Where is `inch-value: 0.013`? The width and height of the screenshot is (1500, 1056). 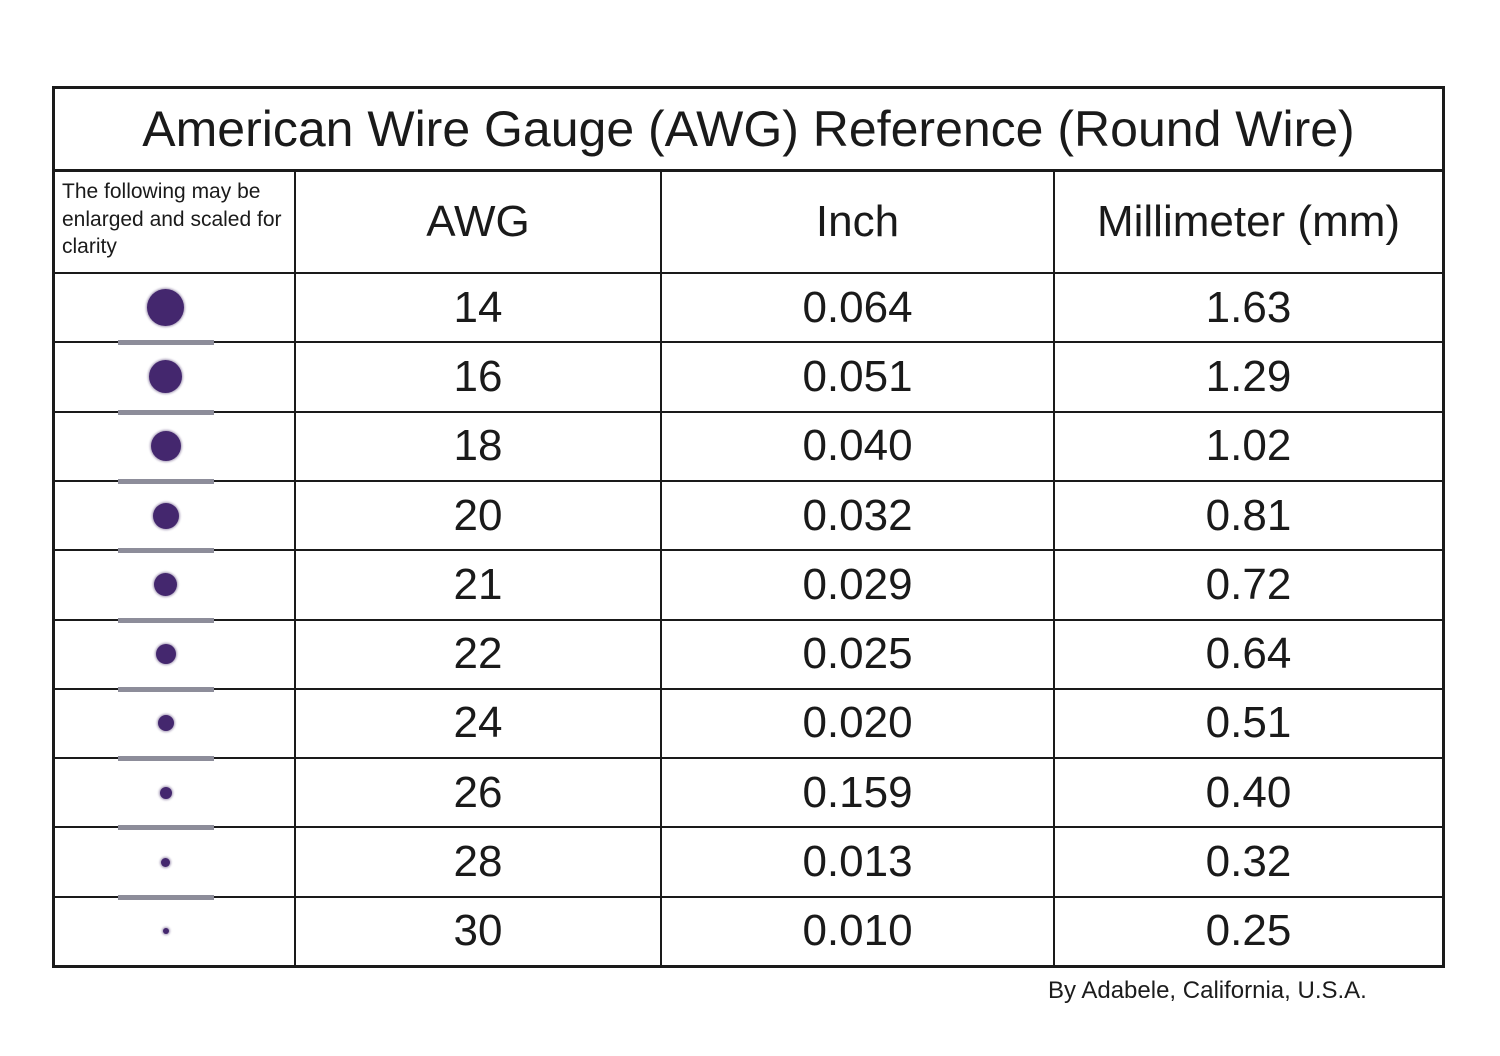
inch-value: 0.013 is located at coordinates (856, 861).